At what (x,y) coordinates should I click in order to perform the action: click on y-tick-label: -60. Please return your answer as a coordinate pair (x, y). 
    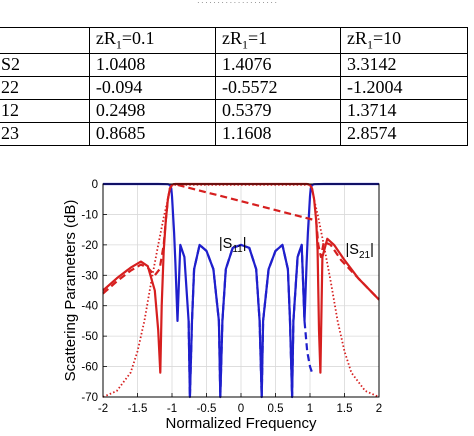
    Looking at the image, I should click on (89, 368).